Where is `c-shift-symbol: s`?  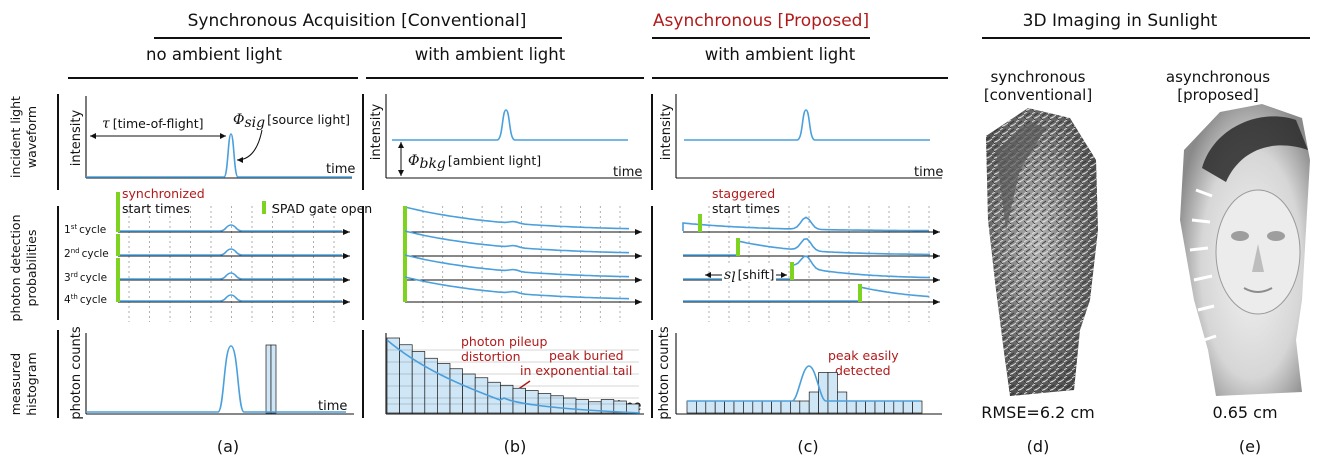 c-shift-symbol: s is located at coordinates (727, 275).